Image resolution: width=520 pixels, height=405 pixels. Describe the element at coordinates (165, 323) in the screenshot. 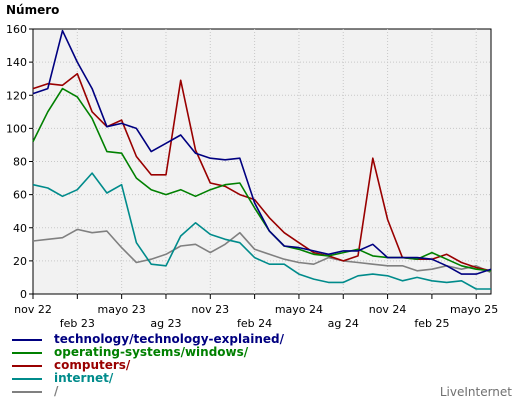

I see `x-tick-label: ag 23` at that location.